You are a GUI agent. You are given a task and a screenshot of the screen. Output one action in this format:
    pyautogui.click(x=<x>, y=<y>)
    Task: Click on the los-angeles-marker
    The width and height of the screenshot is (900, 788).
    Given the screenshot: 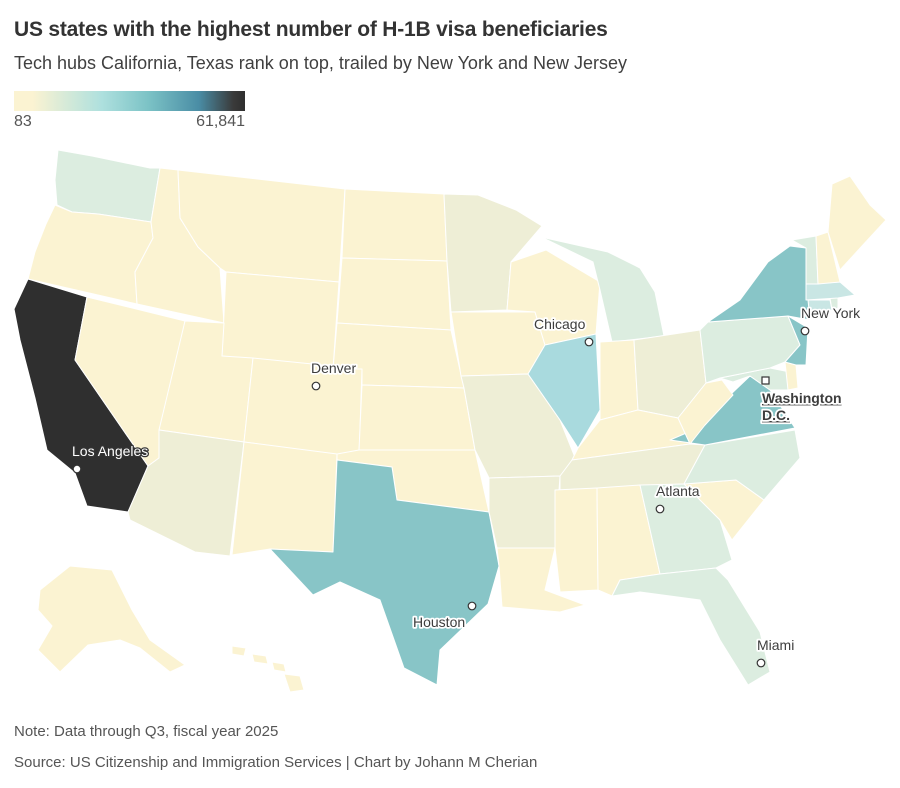 What is the action you would take?
    pyautogui.click(x=77, y=469)
    